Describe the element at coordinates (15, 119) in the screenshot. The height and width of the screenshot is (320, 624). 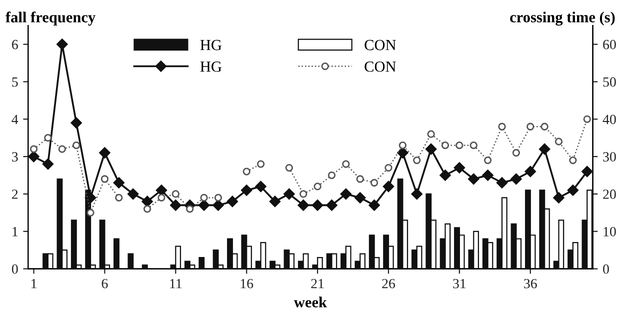
I see `y-tick-label: 4` at that location.